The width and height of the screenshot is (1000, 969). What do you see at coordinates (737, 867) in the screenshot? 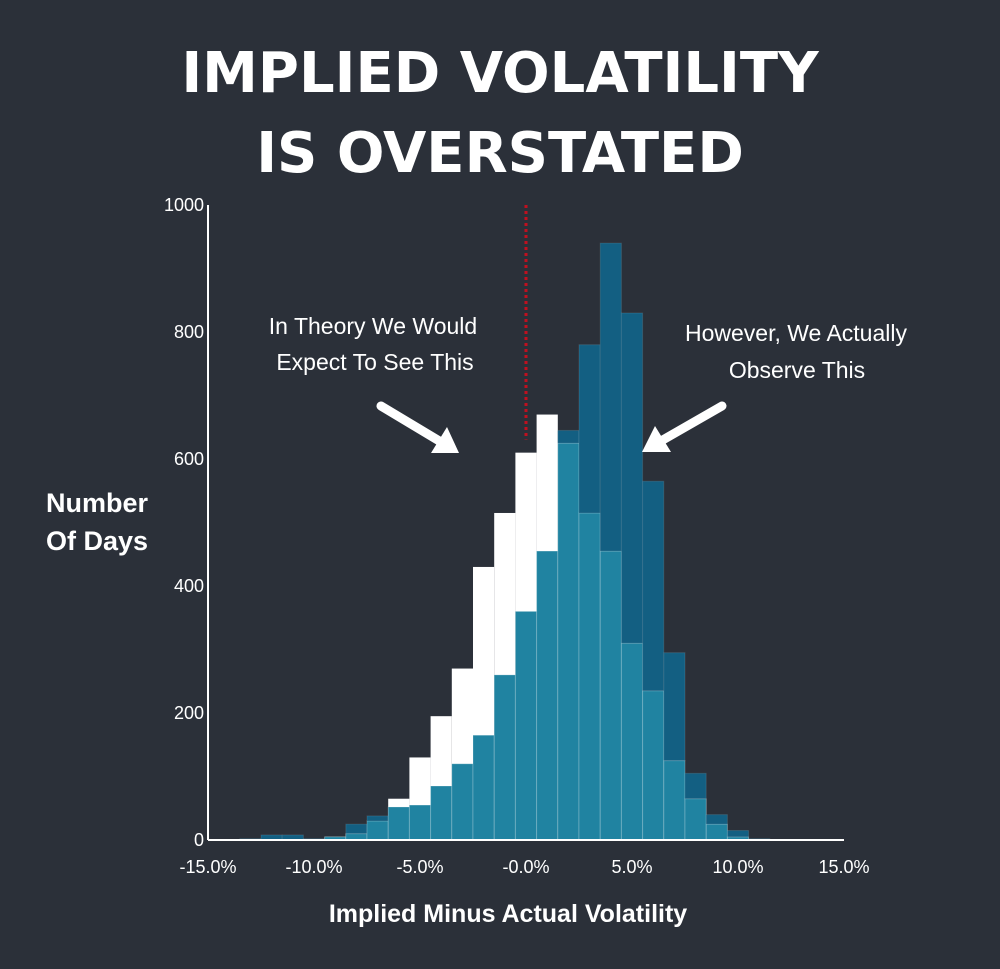
I see `x-tick-label: 10.0%` at bounding box center [737, 867].